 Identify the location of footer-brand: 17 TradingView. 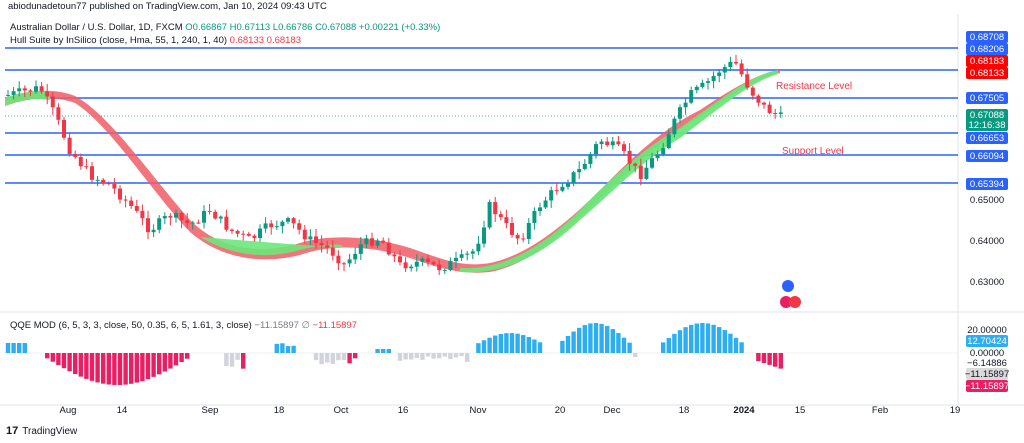
(41, 431).